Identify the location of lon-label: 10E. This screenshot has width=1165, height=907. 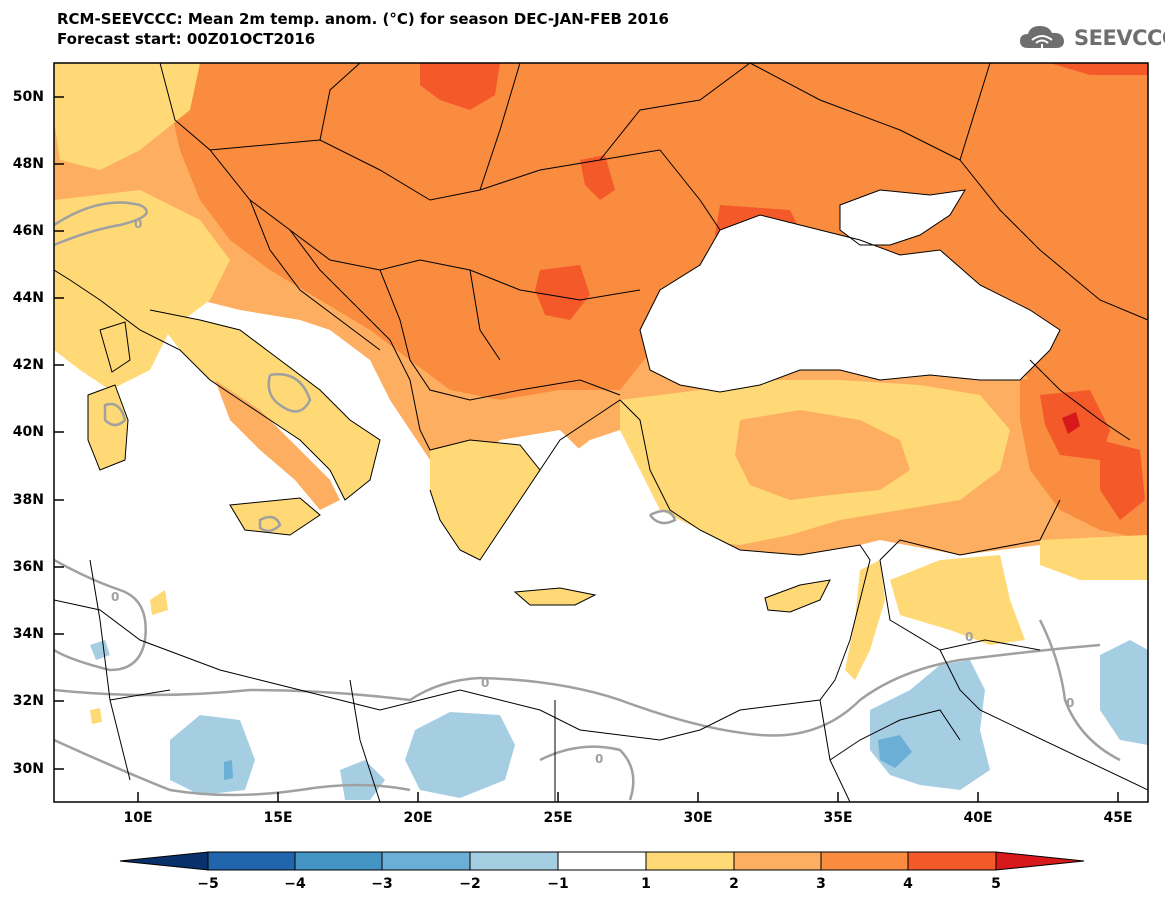
(138, 818).